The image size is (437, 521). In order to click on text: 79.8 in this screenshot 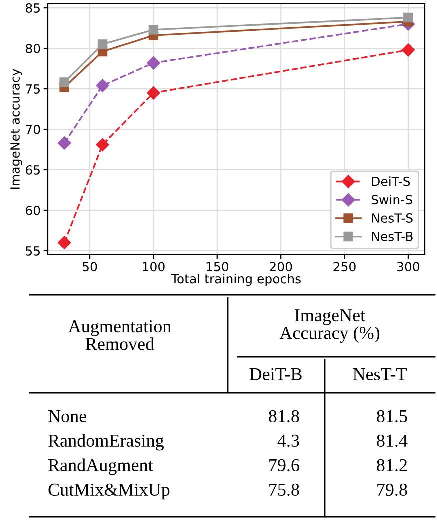, I will do `click(393, 490)`.